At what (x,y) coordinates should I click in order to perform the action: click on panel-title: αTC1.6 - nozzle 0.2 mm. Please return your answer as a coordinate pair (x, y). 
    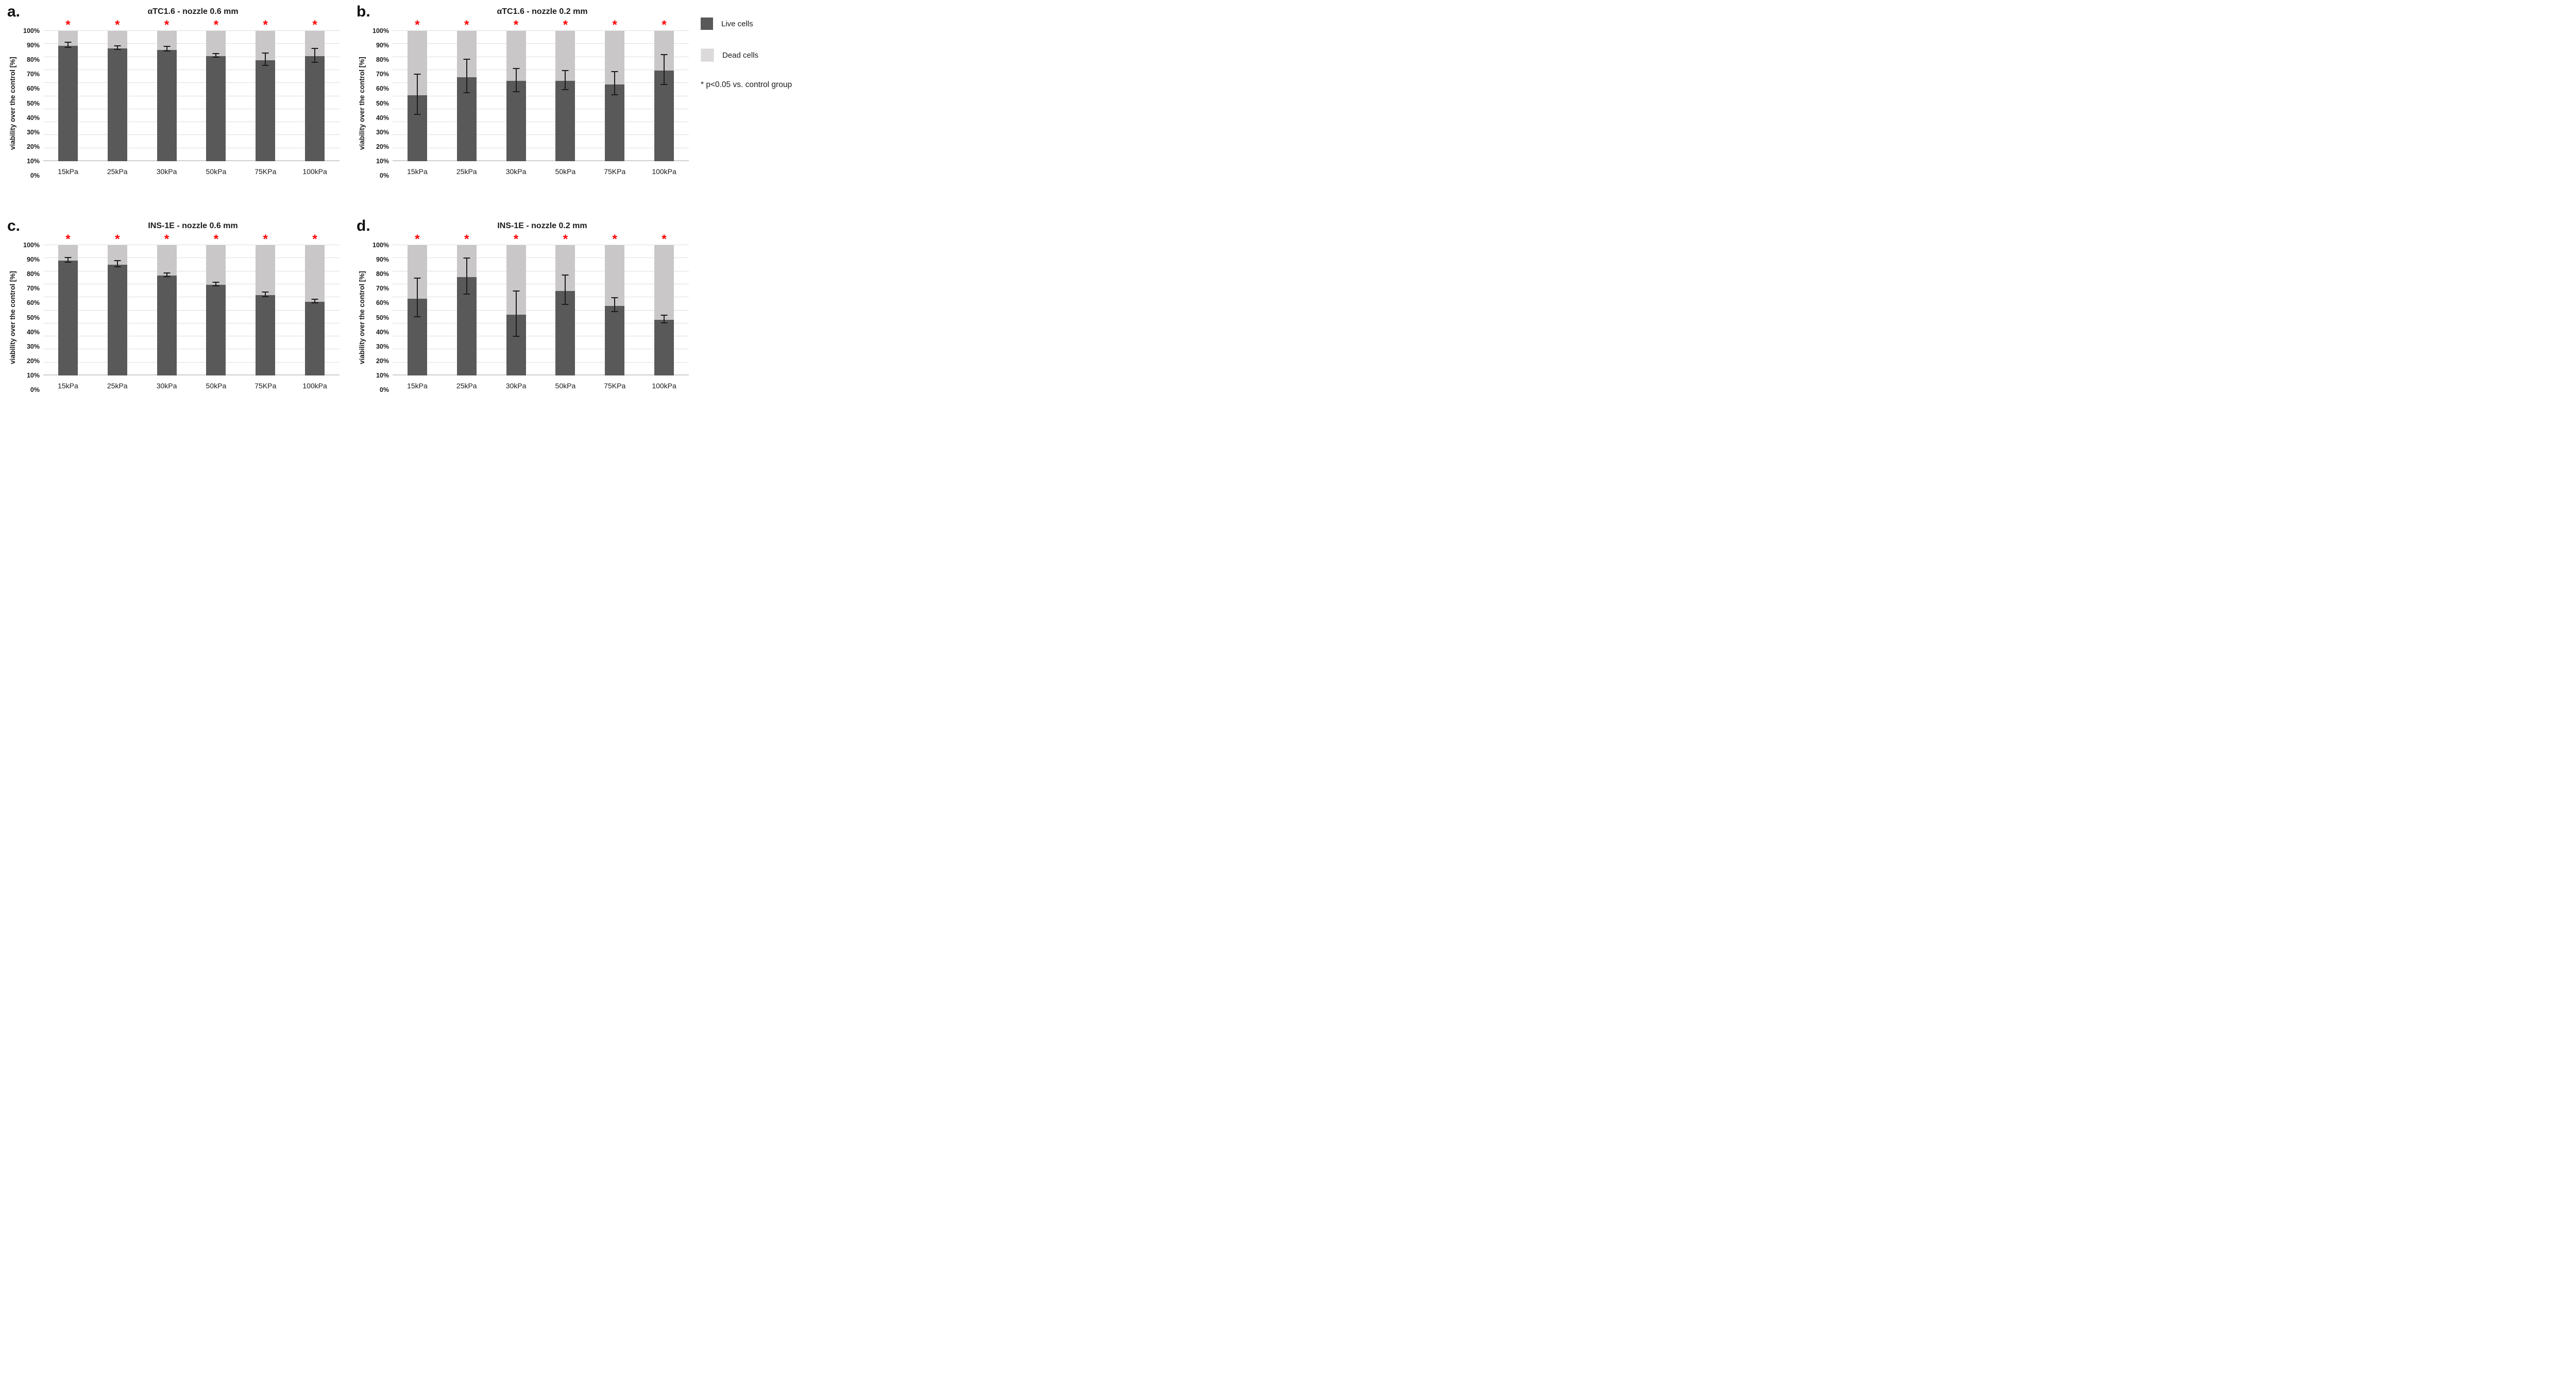
    Looking at the image, I should click on (543, 11).